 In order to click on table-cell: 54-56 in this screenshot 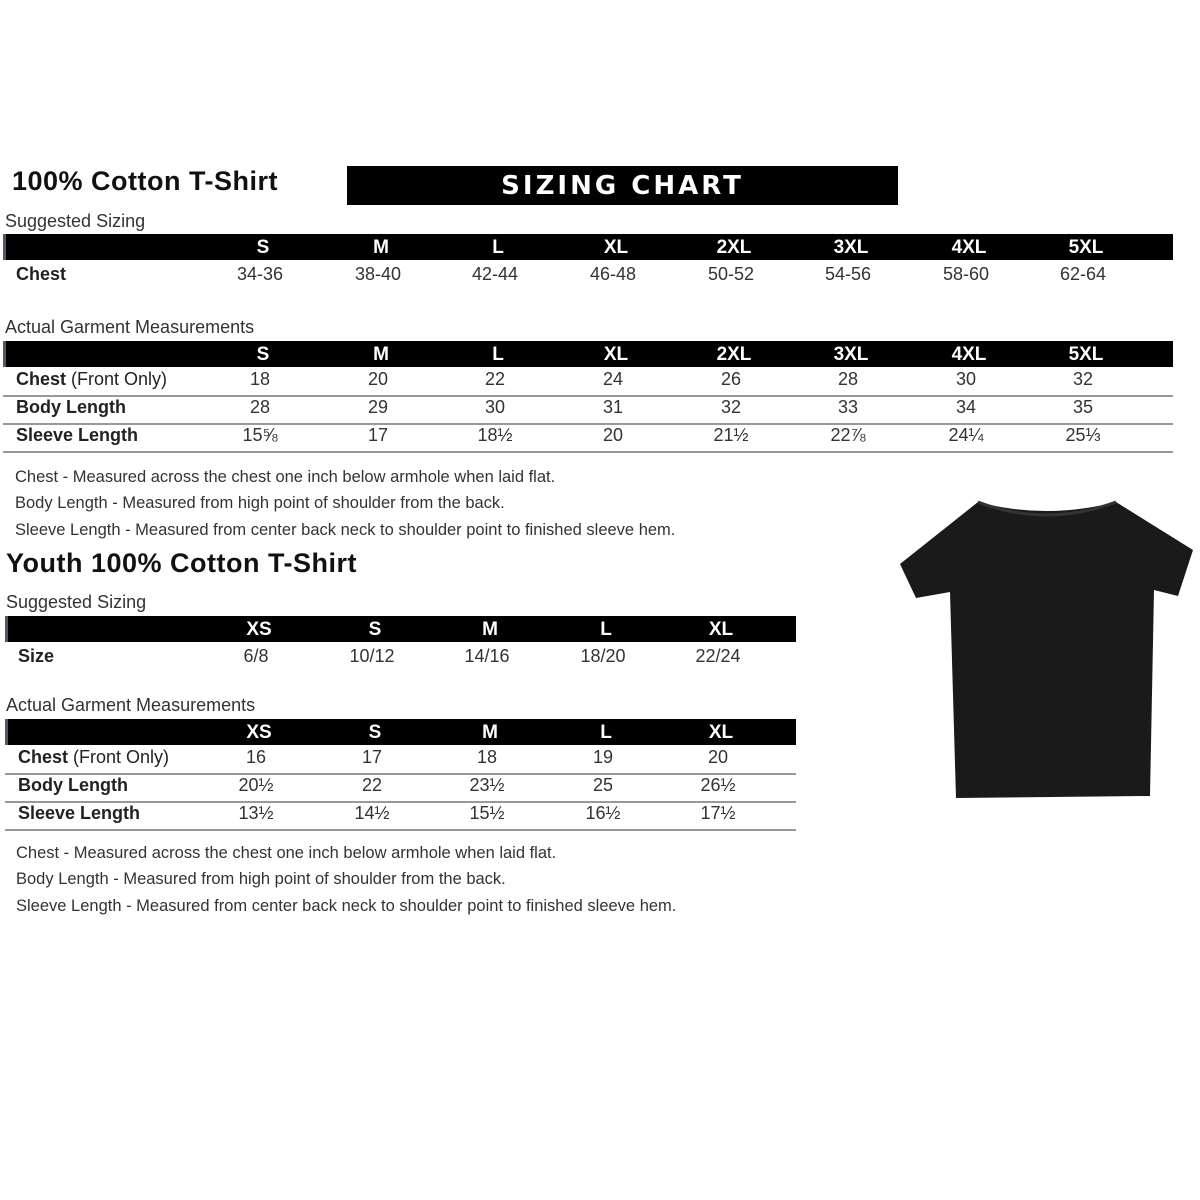, I will do `click(848, 274)`.